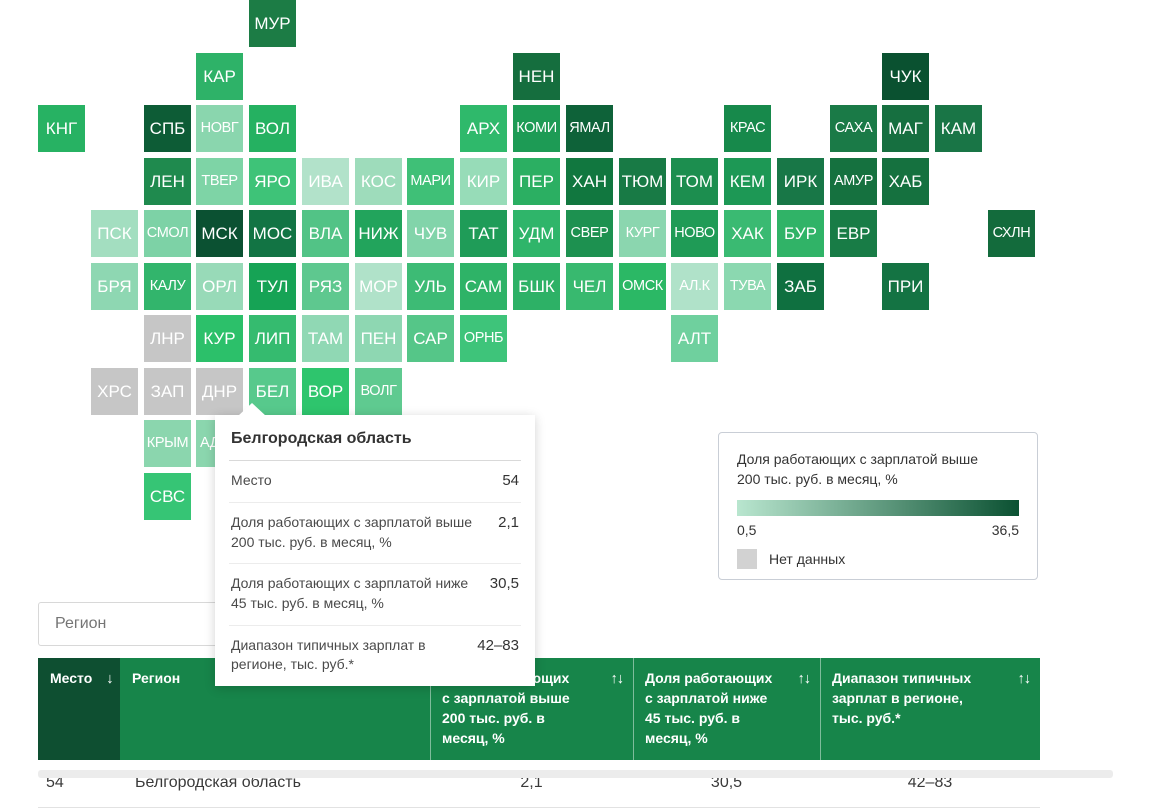 This screenshot has height=808, width=1151. I want to click on map-tile: ТАТ, so click(483, 233).